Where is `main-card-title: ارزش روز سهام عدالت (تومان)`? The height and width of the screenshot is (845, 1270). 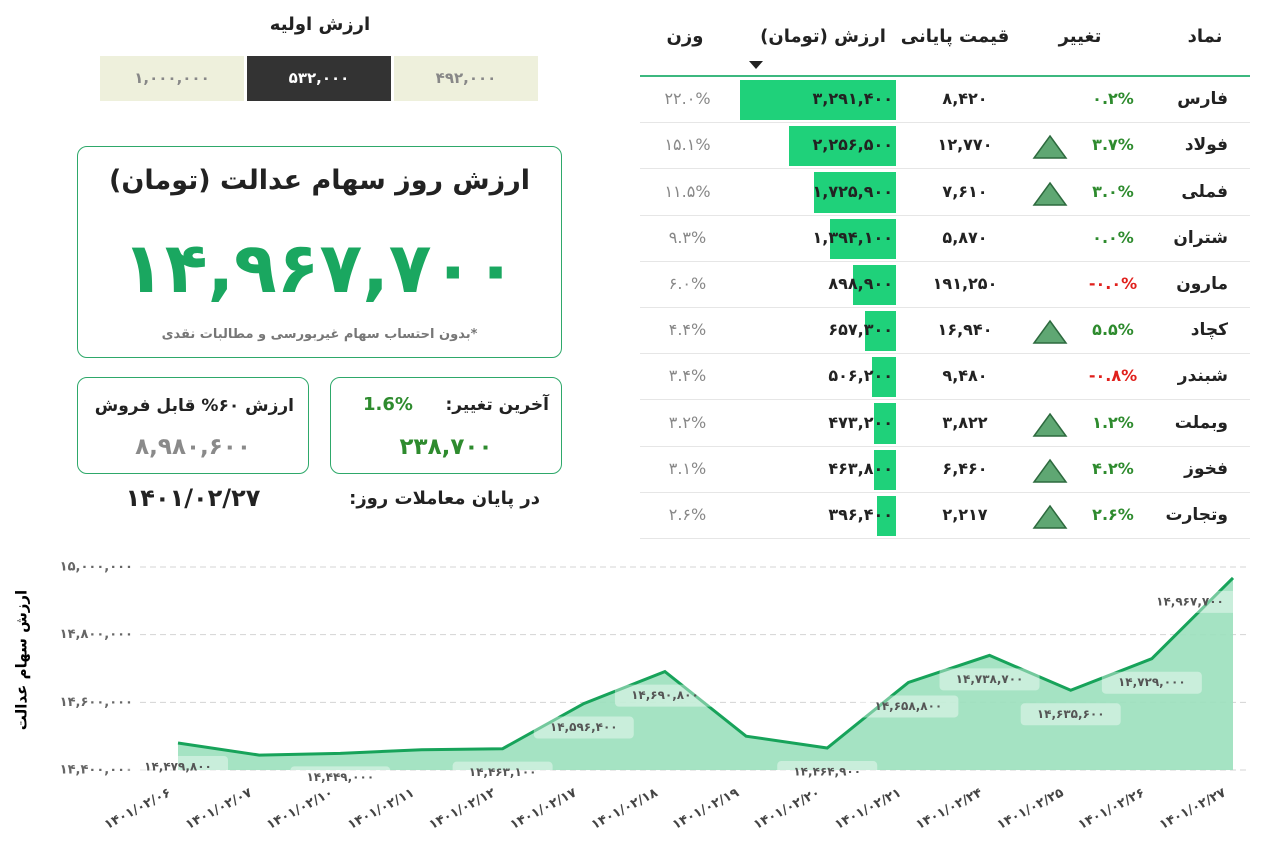 main-card-title: ارزش روز سهام عدالت (تومان) is located at coordinates (319, 180).